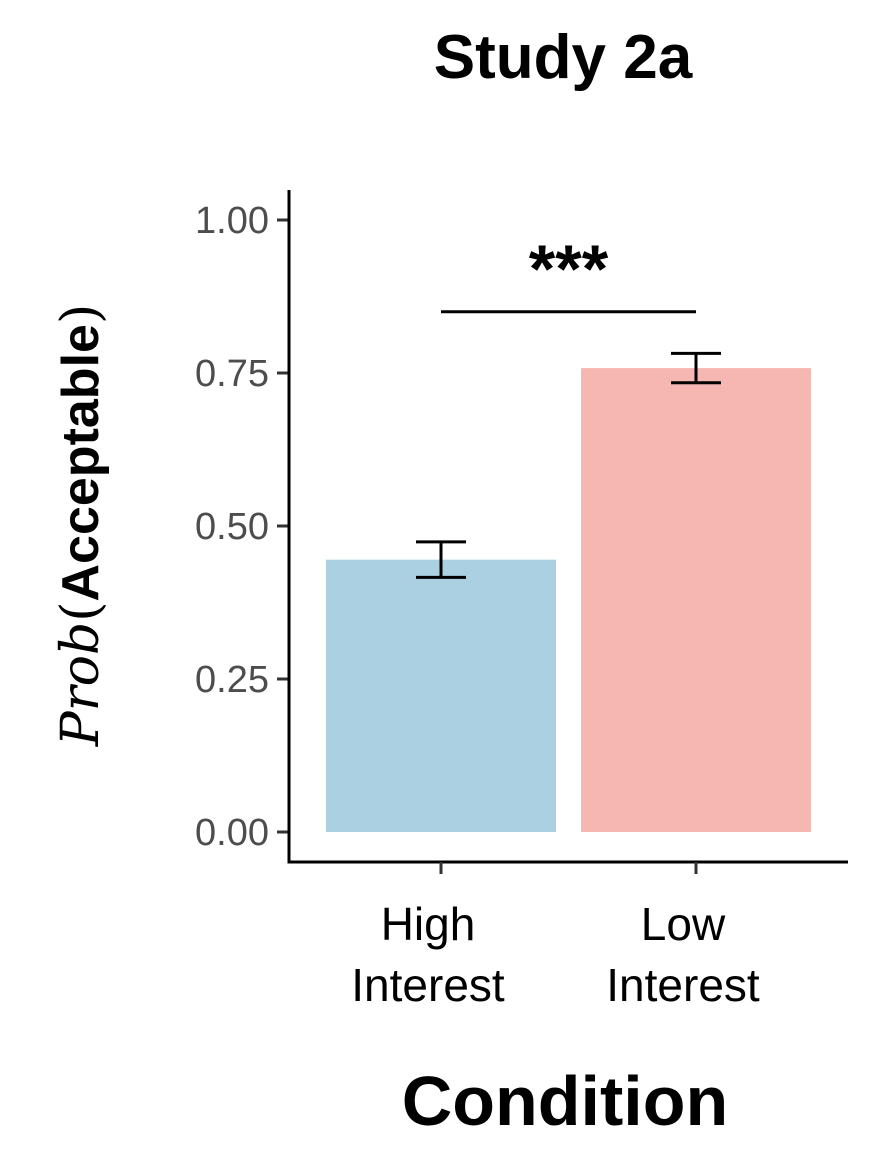  I want to click on y-tick-label: 0.25, so click(232, 680).